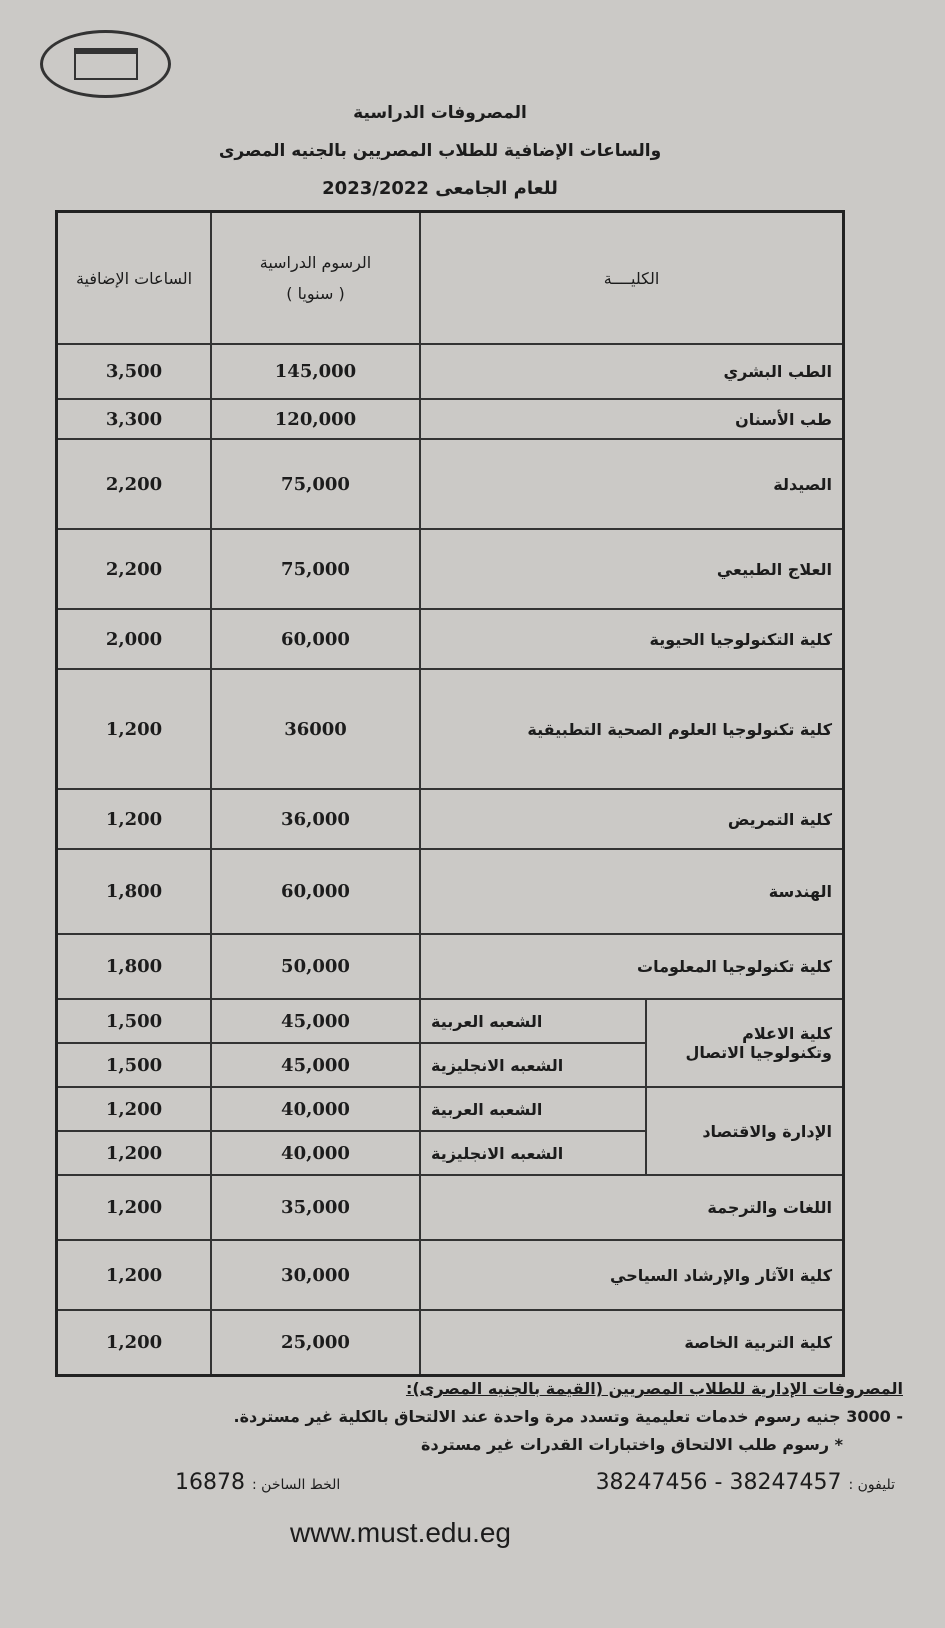 The height and width of the screenshot is (1628, 945). Describe the element at coordinates (745, 1043) in the screenshot. I see `faculty-name: كلية الاعلام وتكنولوجيا الاتصال` at that location.